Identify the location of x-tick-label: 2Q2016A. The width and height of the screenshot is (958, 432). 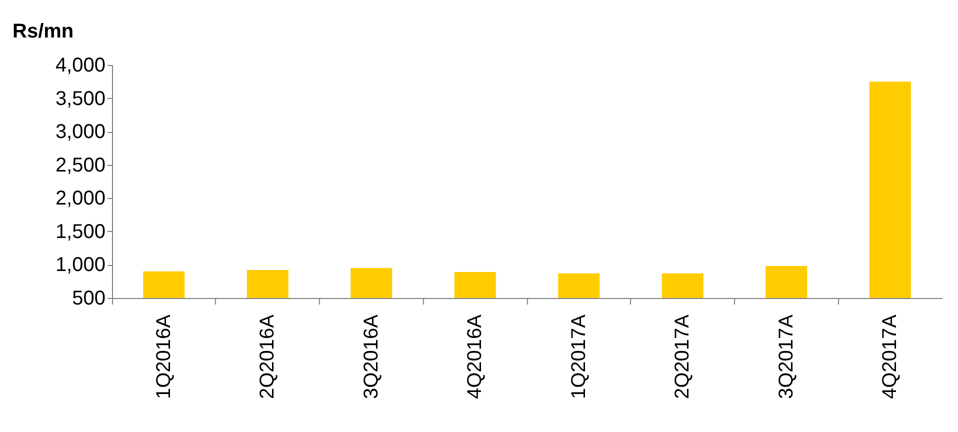
(267, 357).